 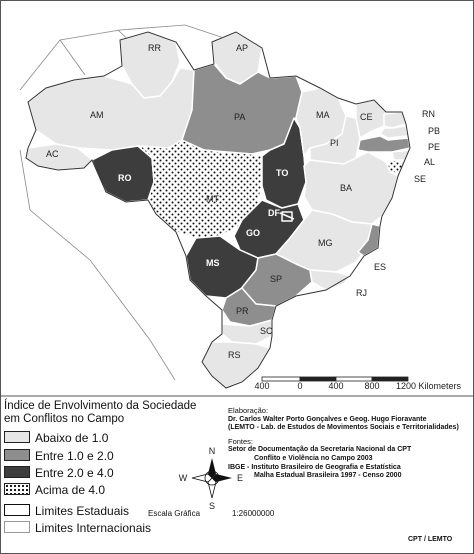 What do you see at coordinates (434, 131) in the screenshot?
I see `label-pb: PB` at bounding box center [434, 131].